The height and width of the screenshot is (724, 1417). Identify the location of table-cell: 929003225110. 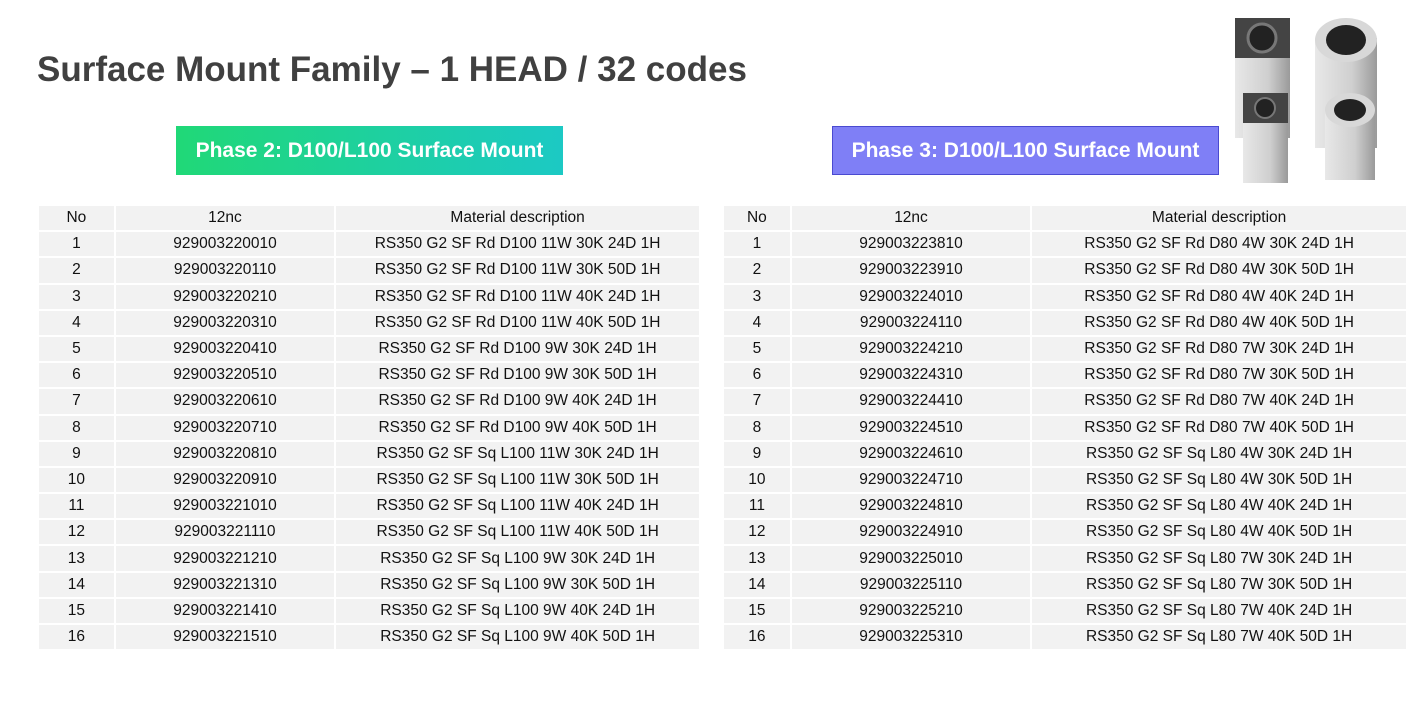
(911, 584).